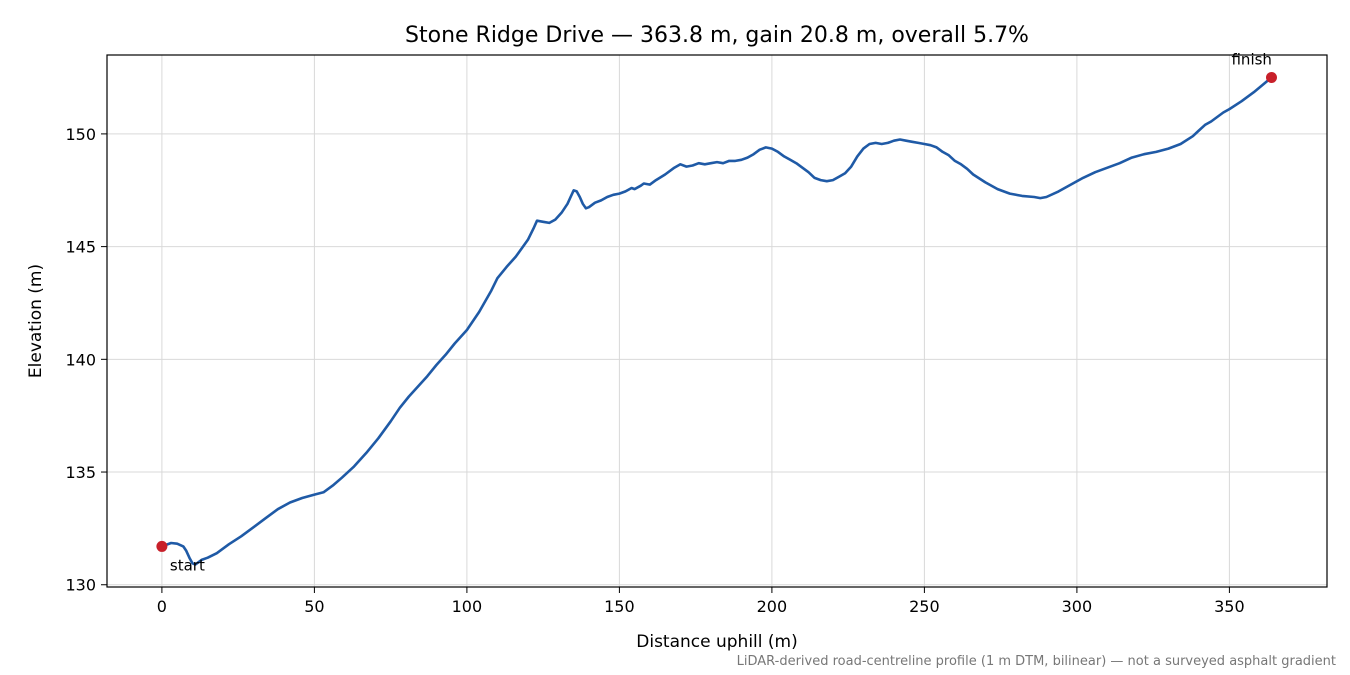 Image resolution: width=1350 pixels, height=675 pixels. Describe the element at coordinates (467, 606) in the screenshot. I see `x-tick-label: 100` at that location.